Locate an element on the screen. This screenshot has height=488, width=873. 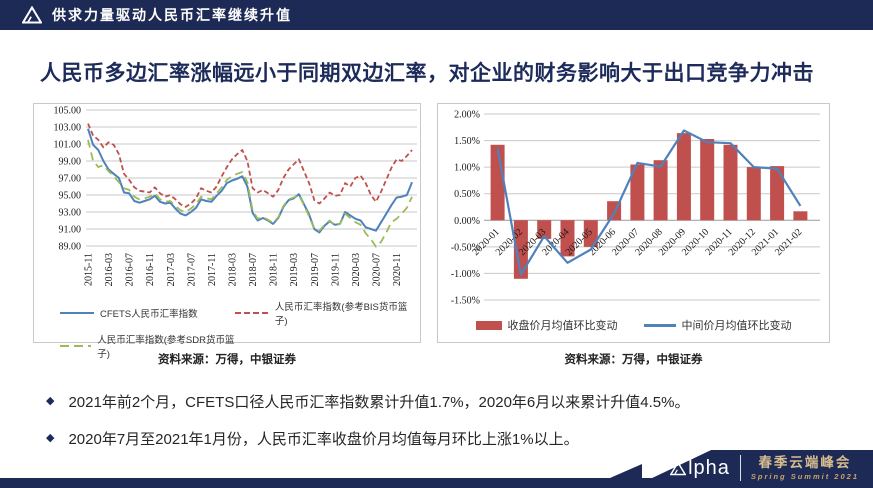
header-title: 供求力量驱动人民币汇率继续升值 is located at coordinates (172, 15).